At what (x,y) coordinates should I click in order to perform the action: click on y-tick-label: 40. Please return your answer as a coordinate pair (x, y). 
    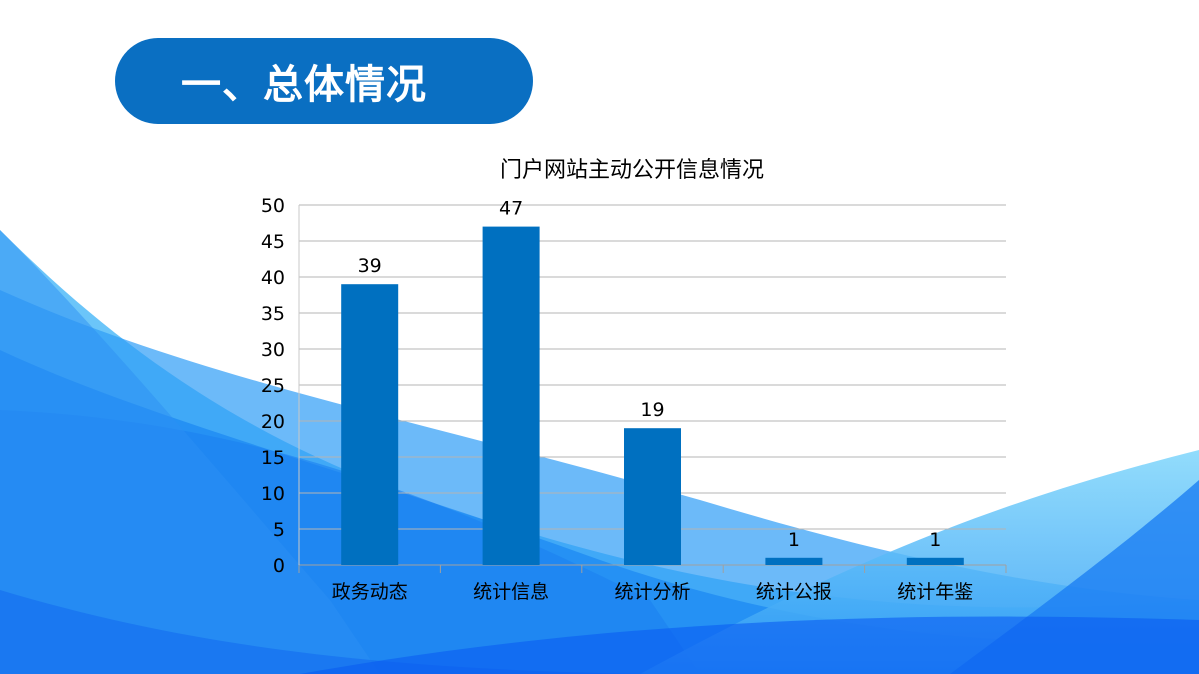
    Looking at the image, I should click on (273, 278).